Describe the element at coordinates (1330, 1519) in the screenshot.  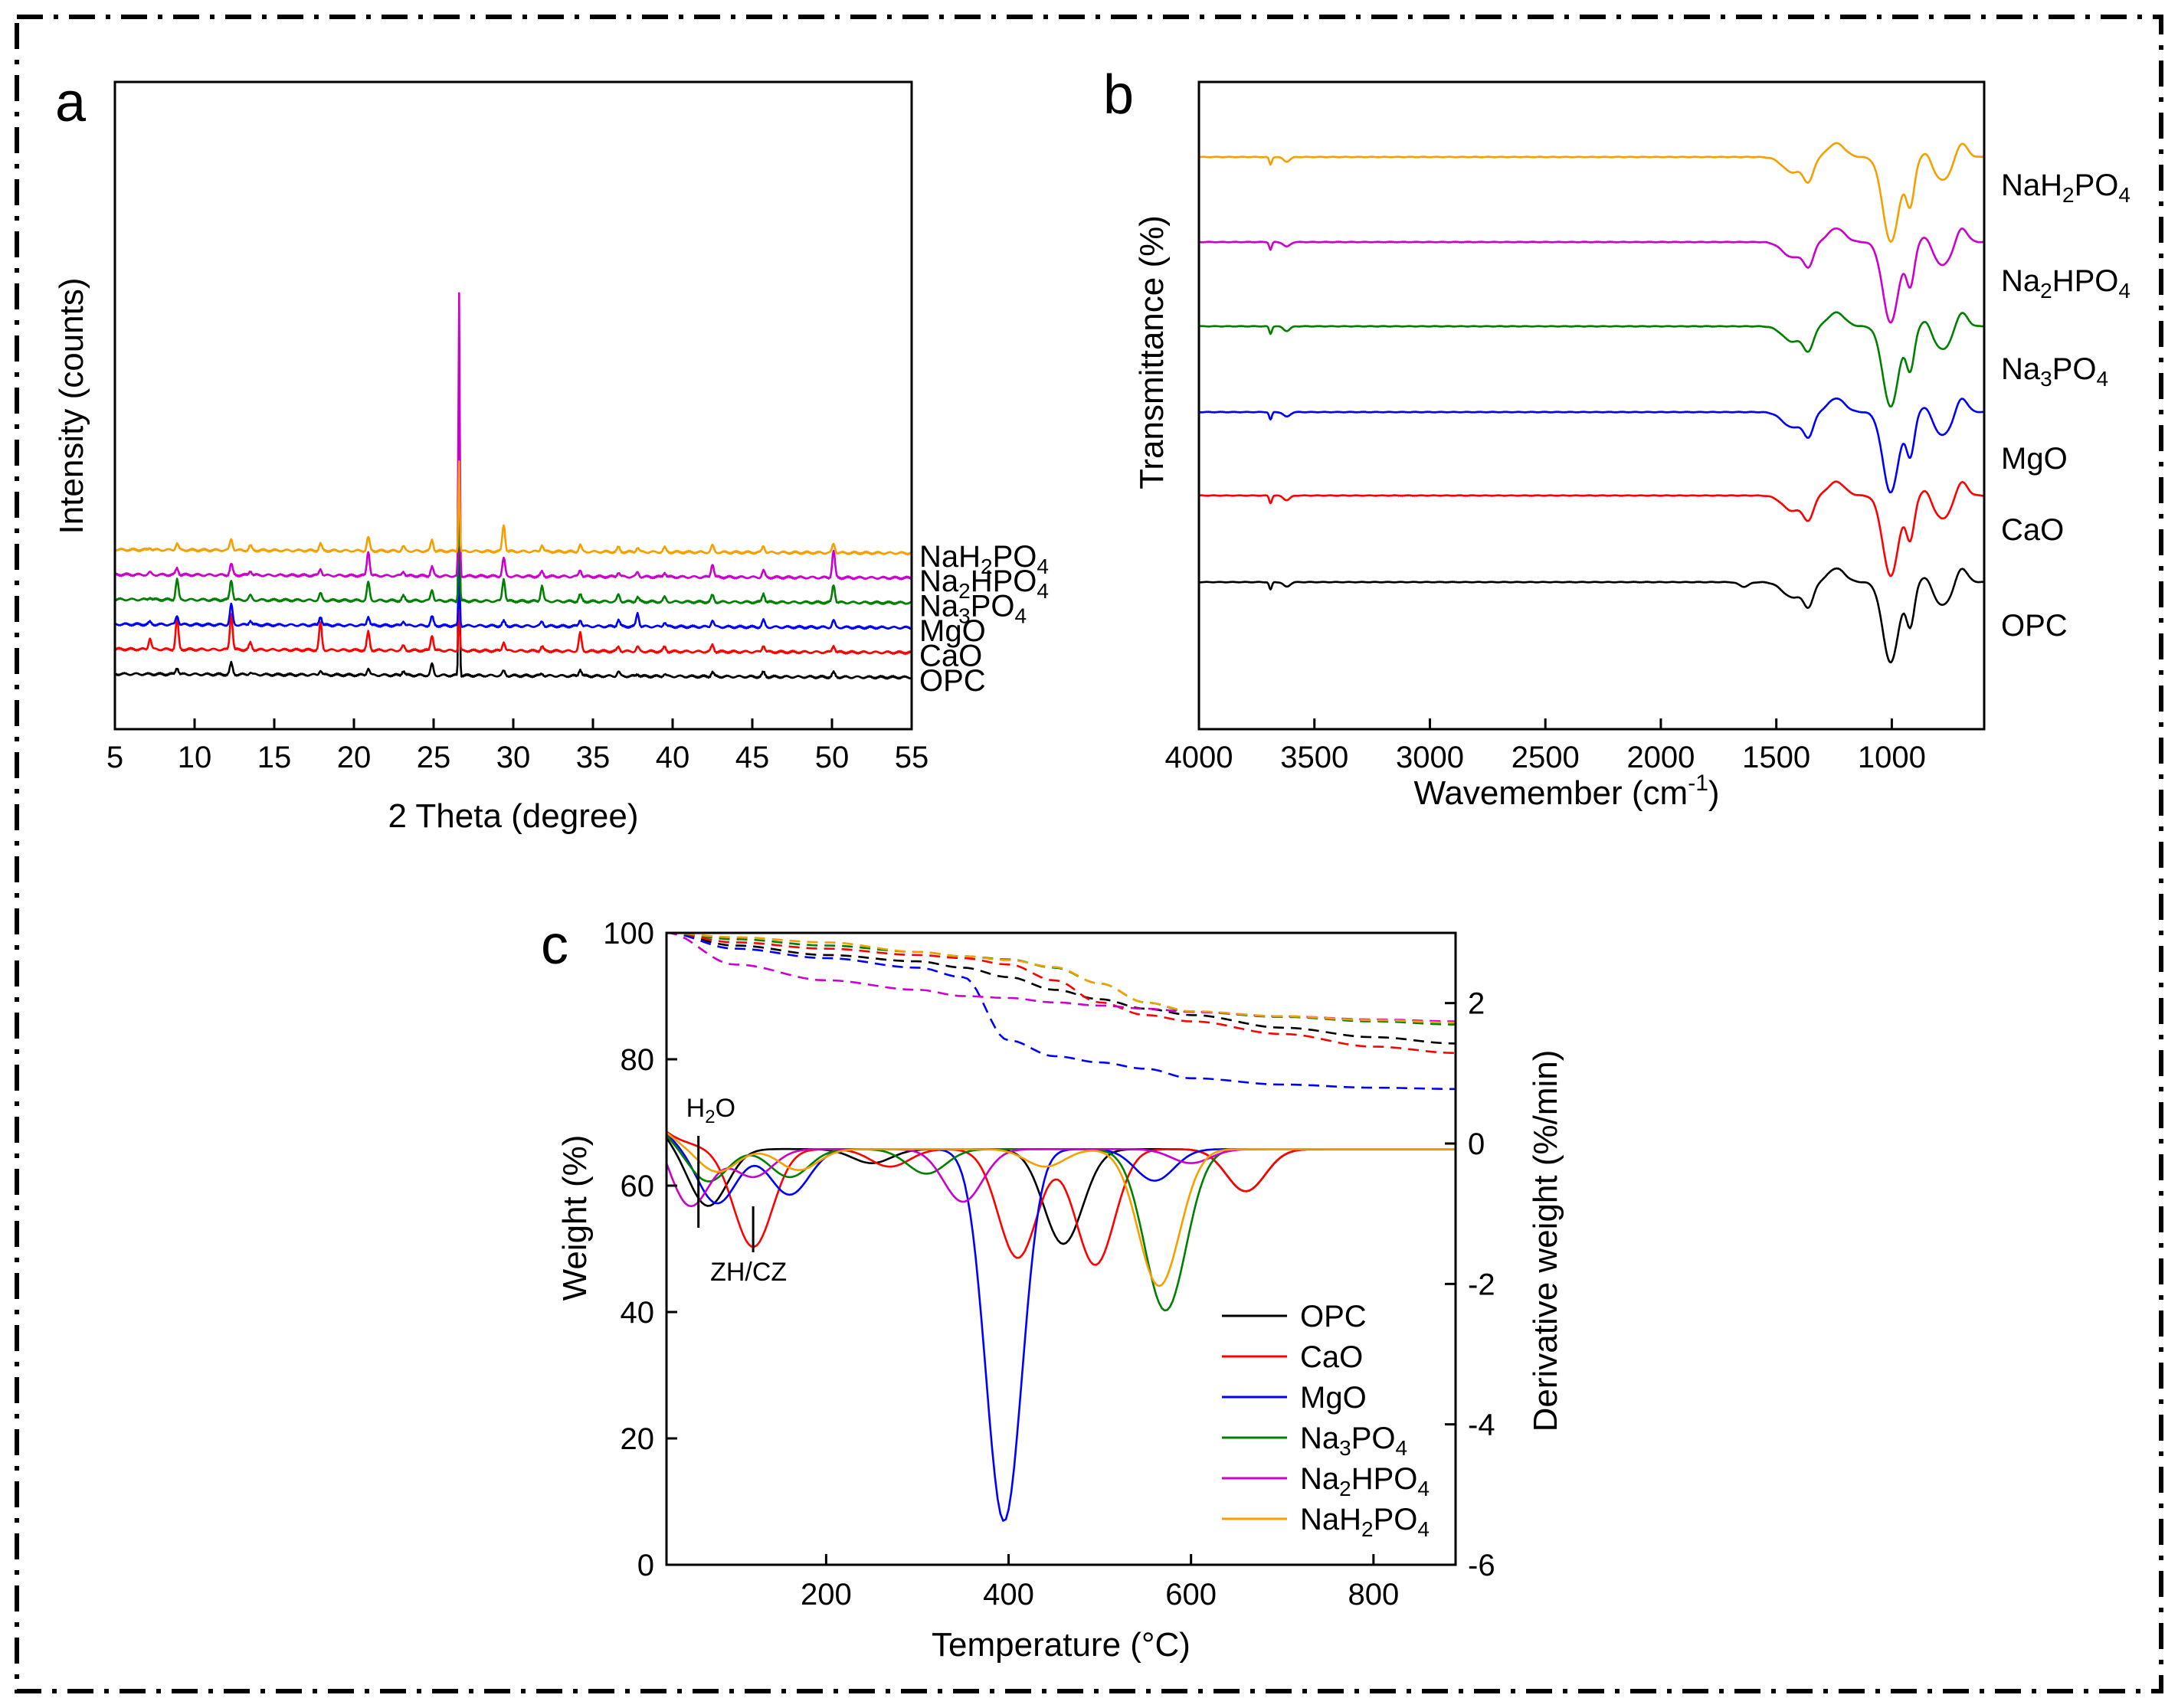
I see `legend-label-NaH2PO4-base: NaH` at that location.